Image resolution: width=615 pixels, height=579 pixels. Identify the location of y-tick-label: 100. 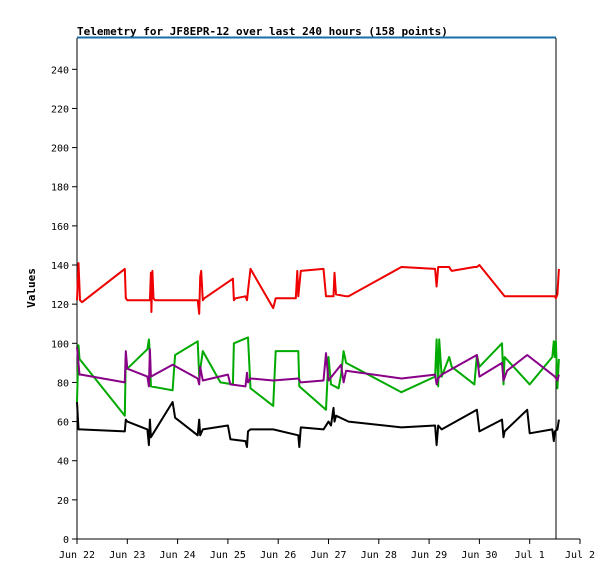
(60, 344).